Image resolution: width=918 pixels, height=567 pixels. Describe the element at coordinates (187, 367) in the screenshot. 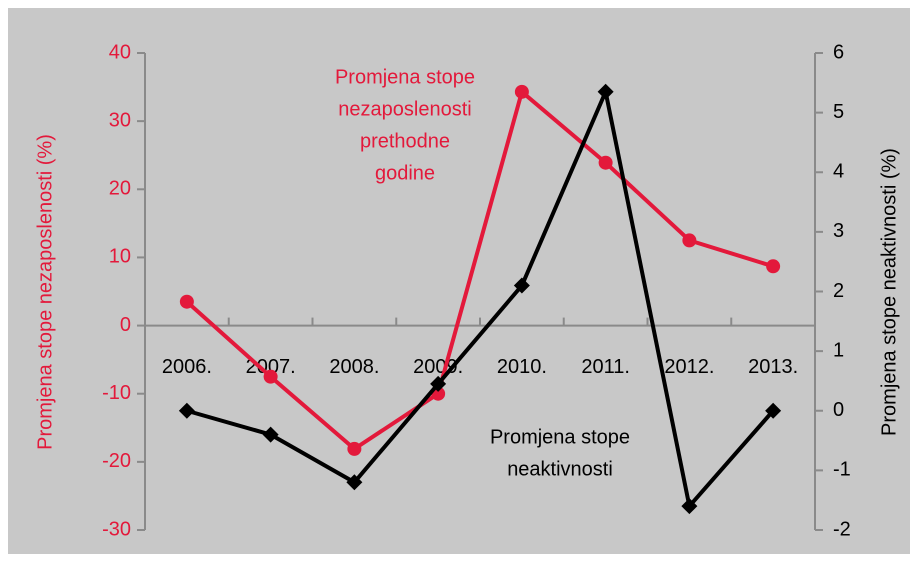

I see `x-tick-label: 2006.` at that location.